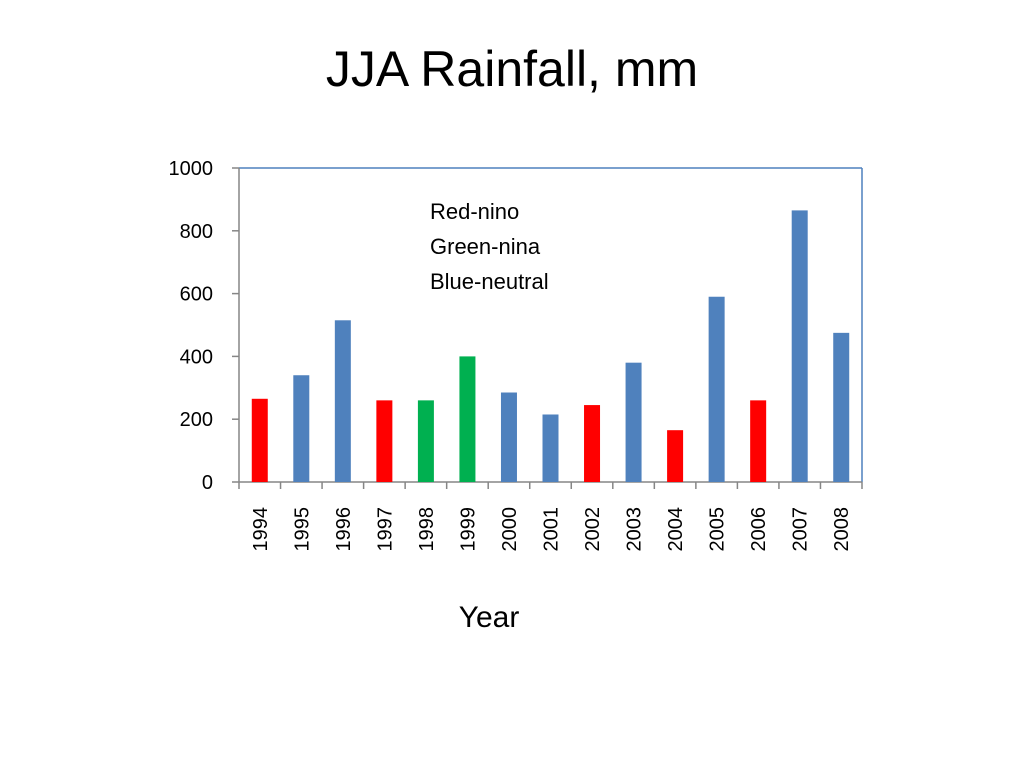  I want to click on x-tick-label: 2006, so click(759, 529).